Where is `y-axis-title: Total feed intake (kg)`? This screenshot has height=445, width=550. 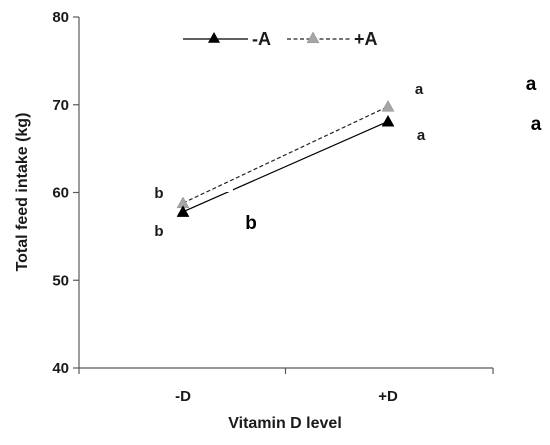
y-axis-title: Total feed intake (kg) is located at coordinates (22, 192).